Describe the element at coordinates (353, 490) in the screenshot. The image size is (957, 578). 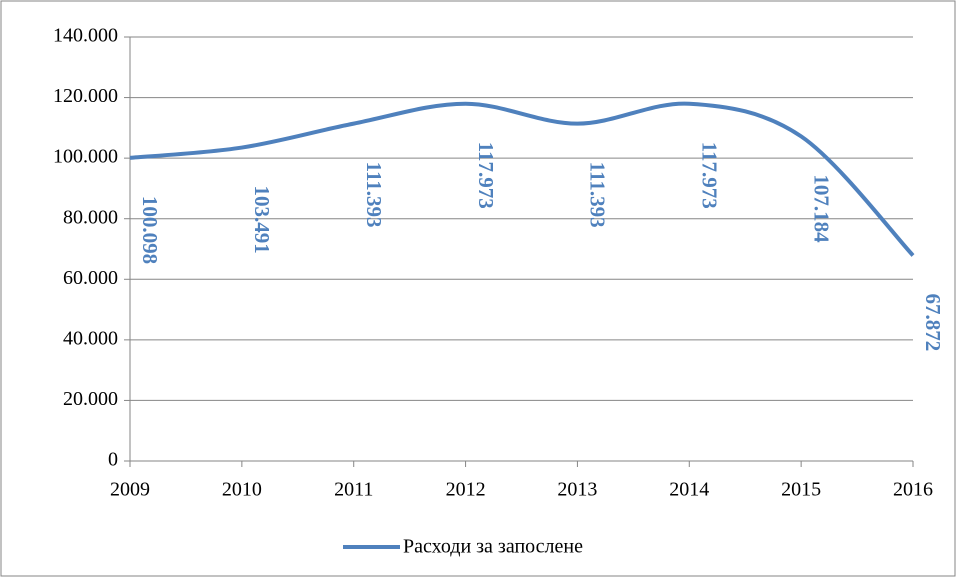
I see `x-tick-label: 2011` at that location.